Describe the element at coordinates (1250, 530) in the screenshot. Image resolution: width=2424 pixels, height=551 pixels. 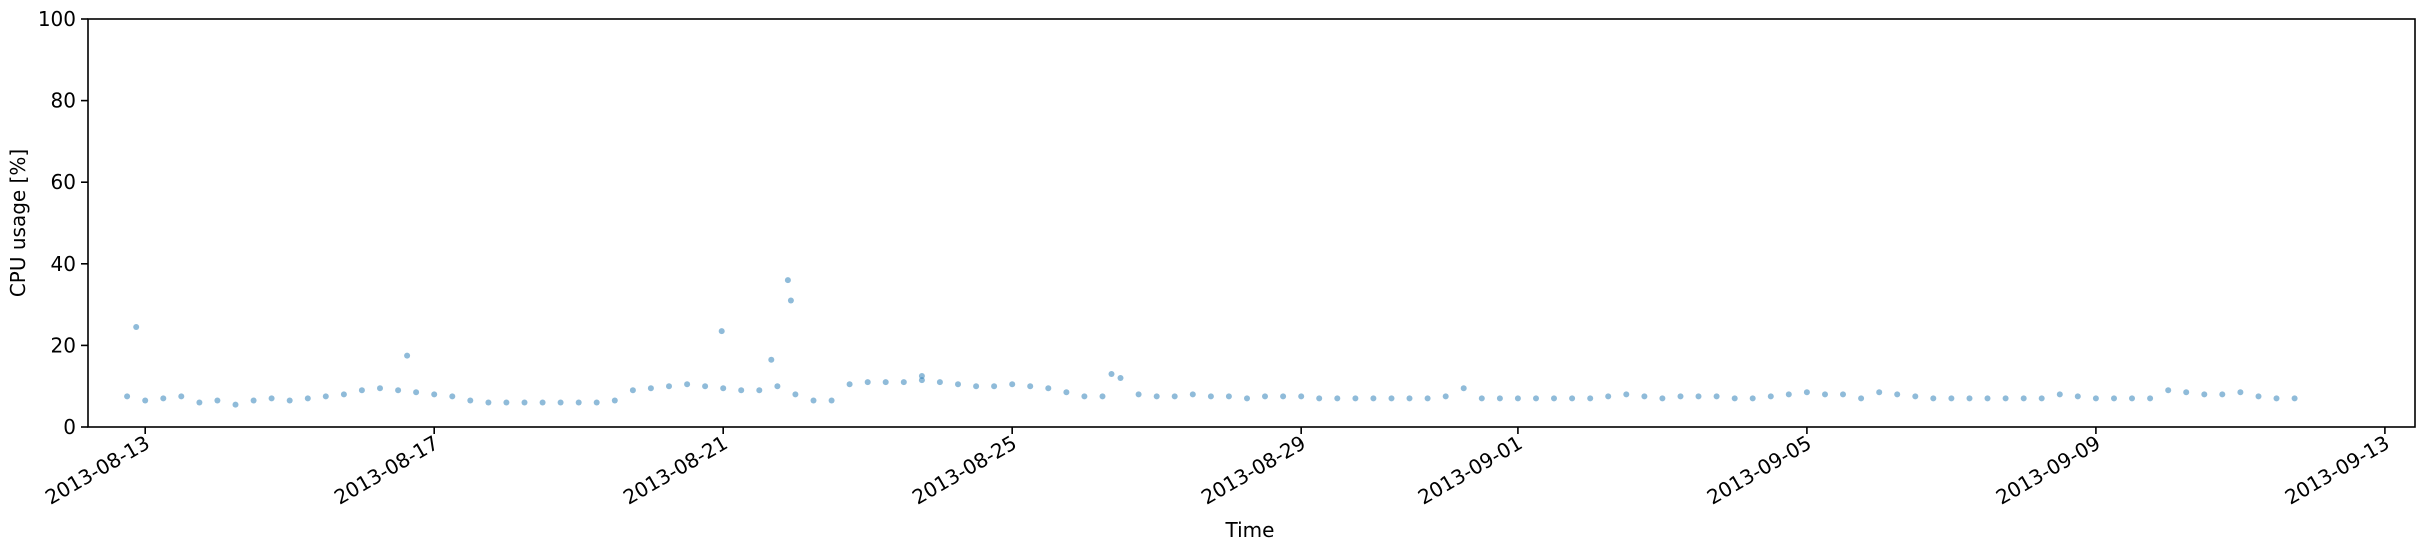
I see `x-axis-label: Time` at that location.